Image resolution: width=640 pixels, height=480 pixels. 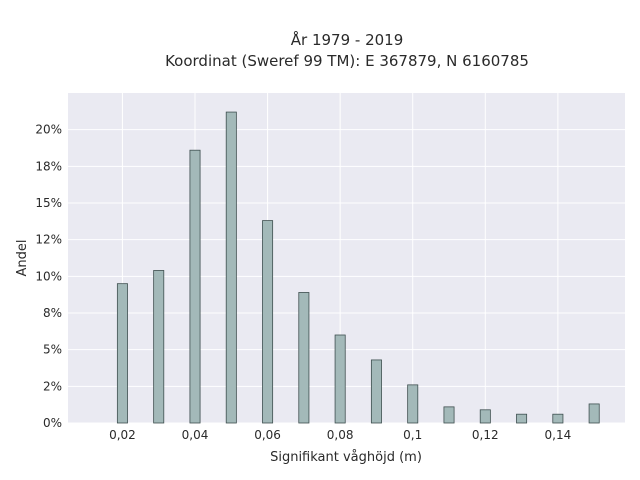 What do you see at coordinates (195, 435) in the screenshot?
I see `x-tick-label: 0,04` at bounding box center [195, 435].